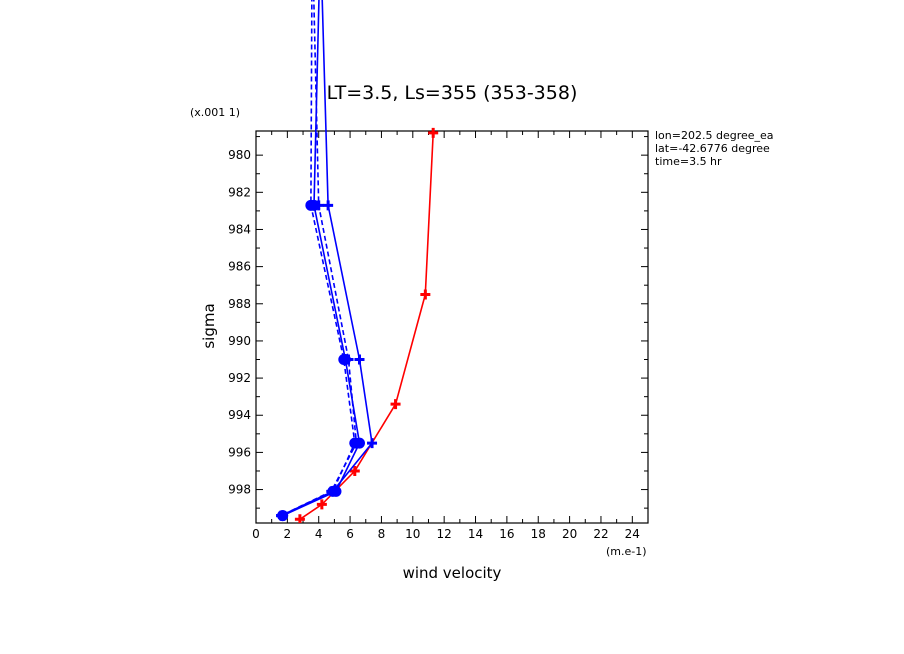 The width and height of the screenshot is (904, 654). Describe the element at coordinates (239, 192) in the screenshot. I see `y-tick-label: 982` at that location.